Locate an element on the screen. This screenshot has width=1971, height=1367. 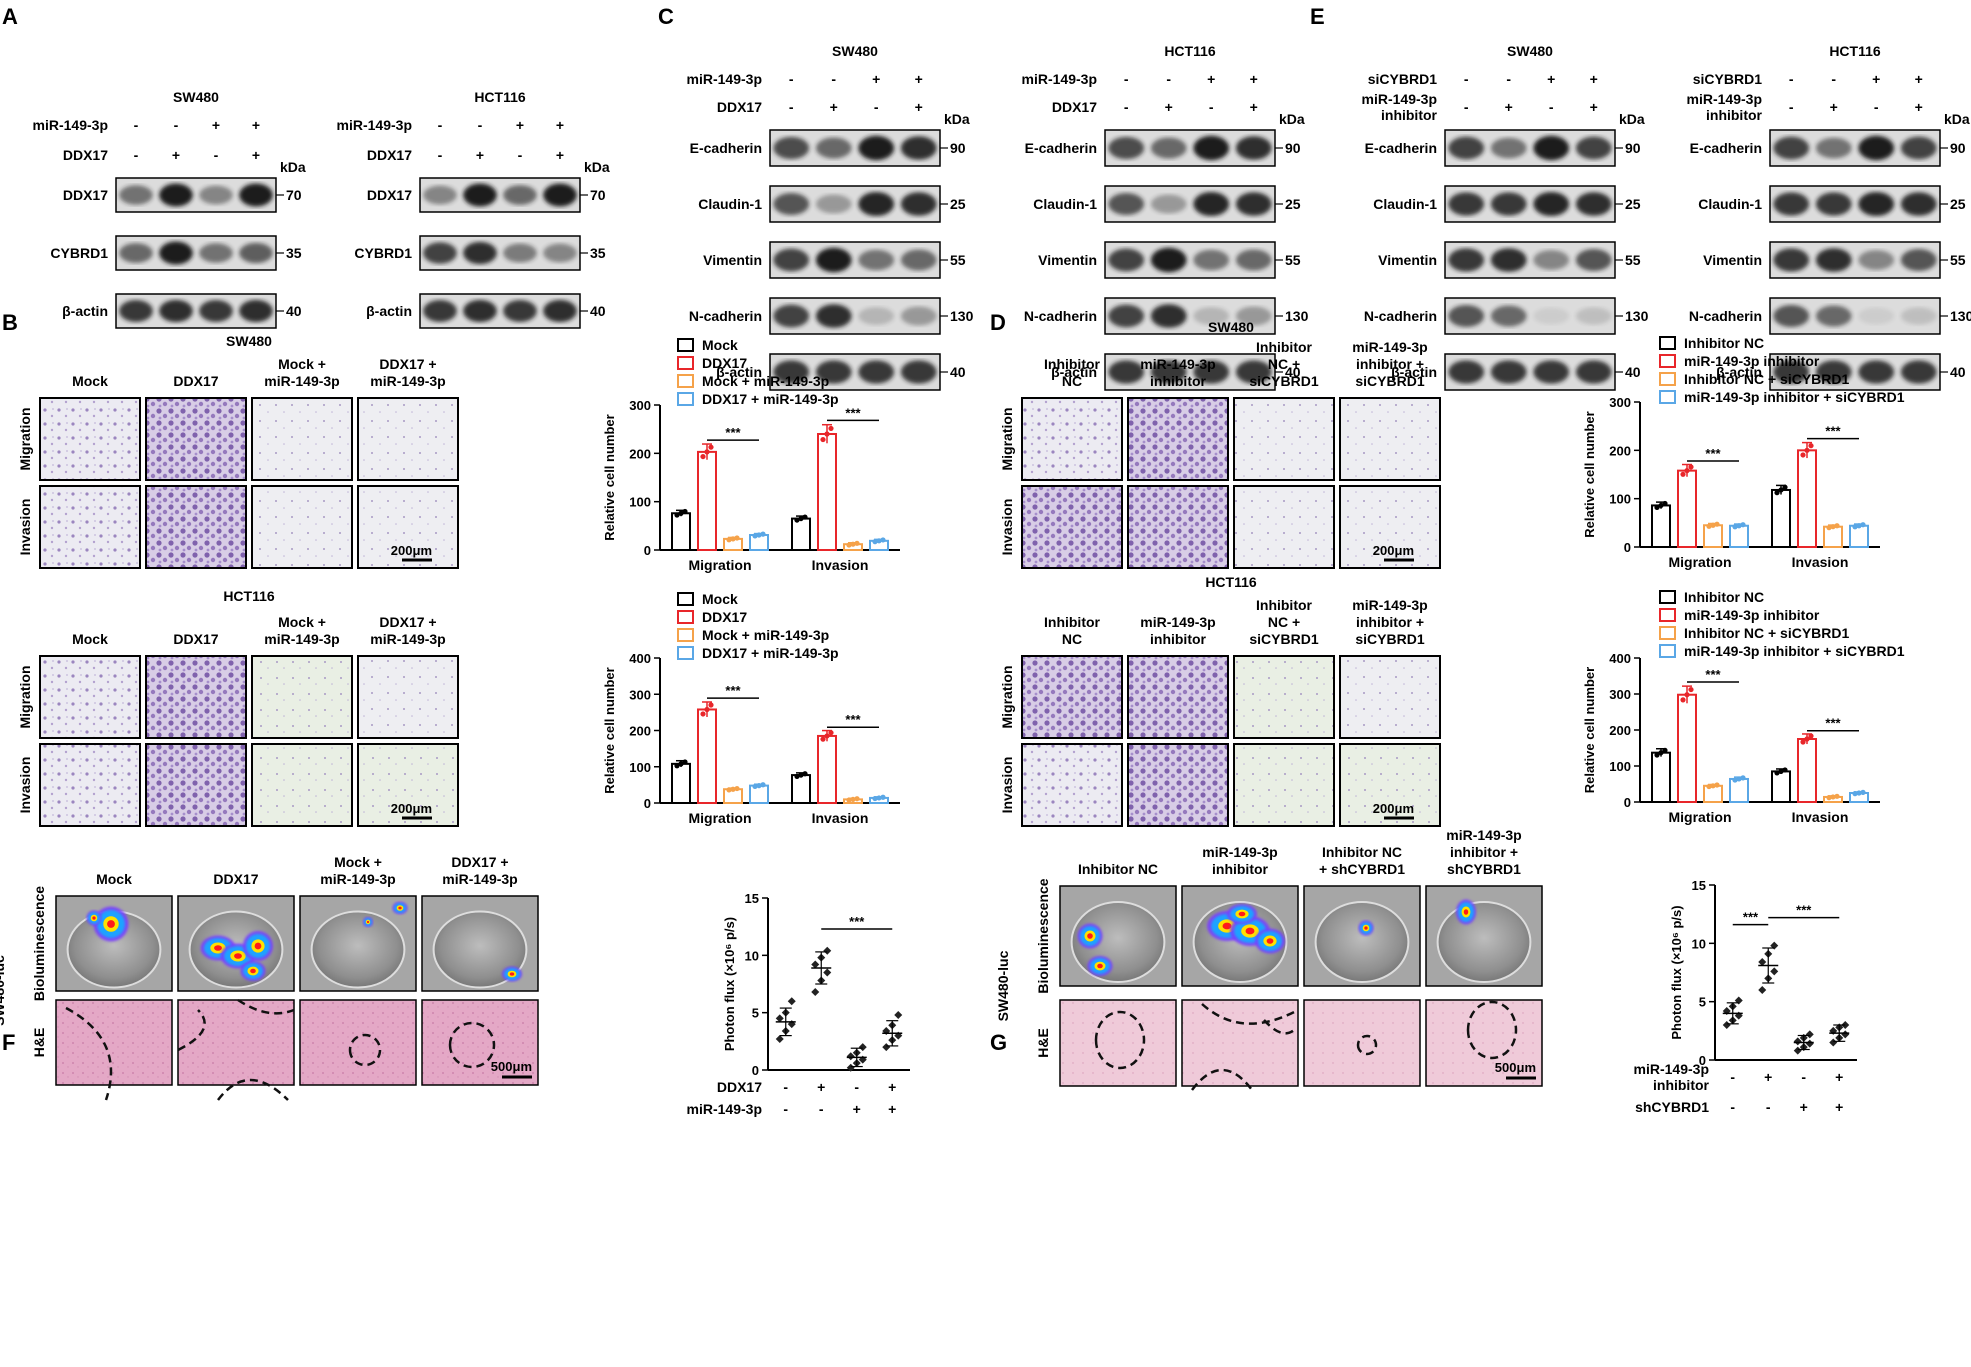
scale-bar-label: 200μm is located at coordinates (411, 808).